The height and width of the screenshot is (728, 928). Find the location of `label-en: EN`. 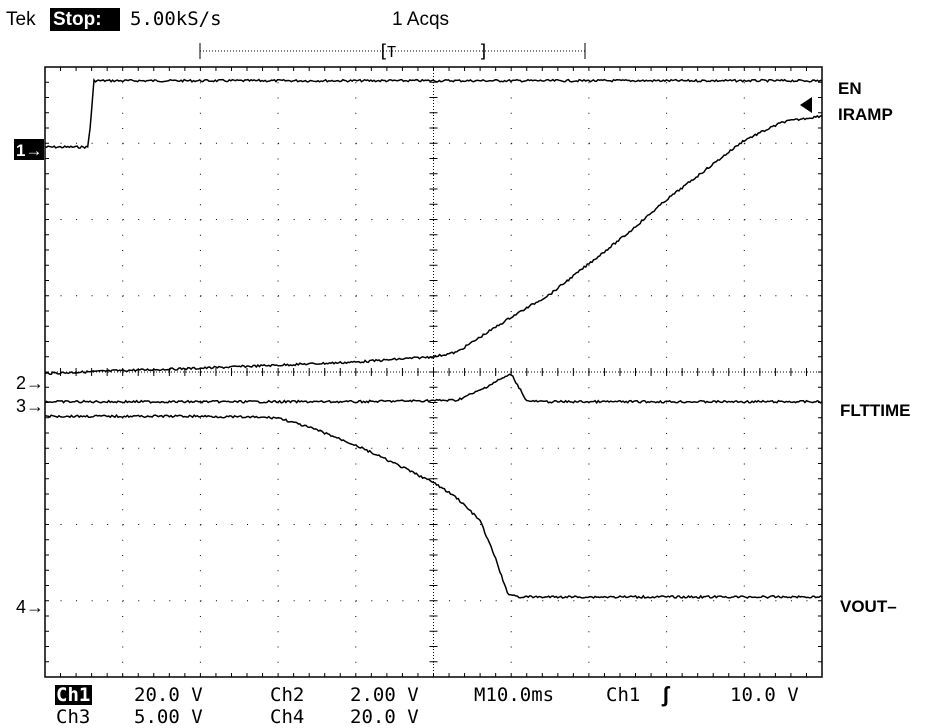

label-en: EN is located at coordinates (850, 88).